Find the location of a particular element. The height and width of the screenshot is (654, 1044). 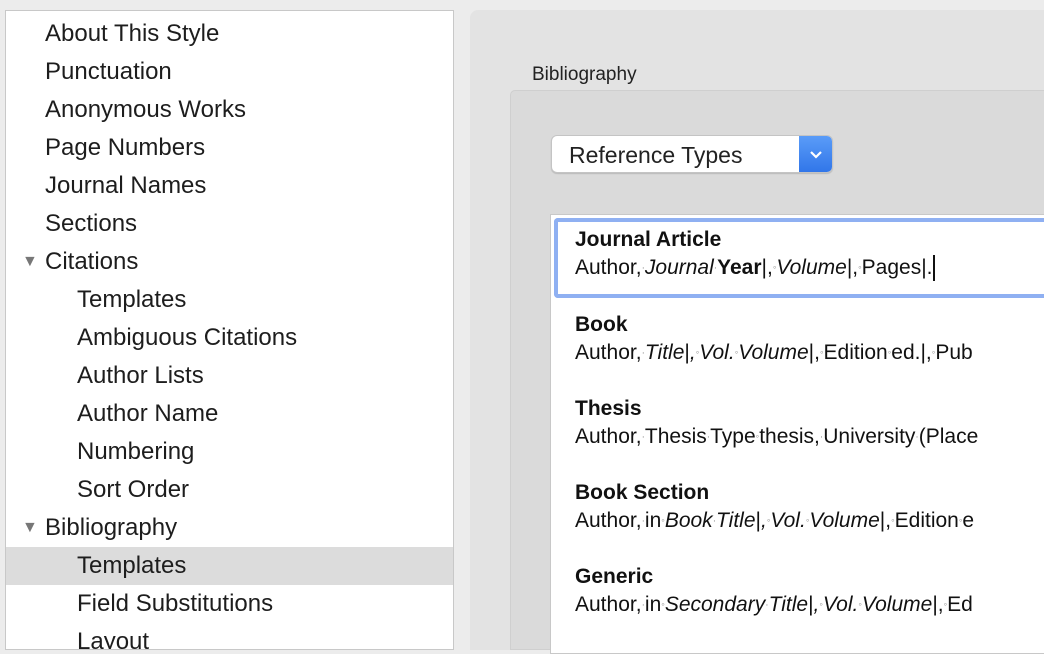

template-title: Book Section is located at coordinates (642, 492).